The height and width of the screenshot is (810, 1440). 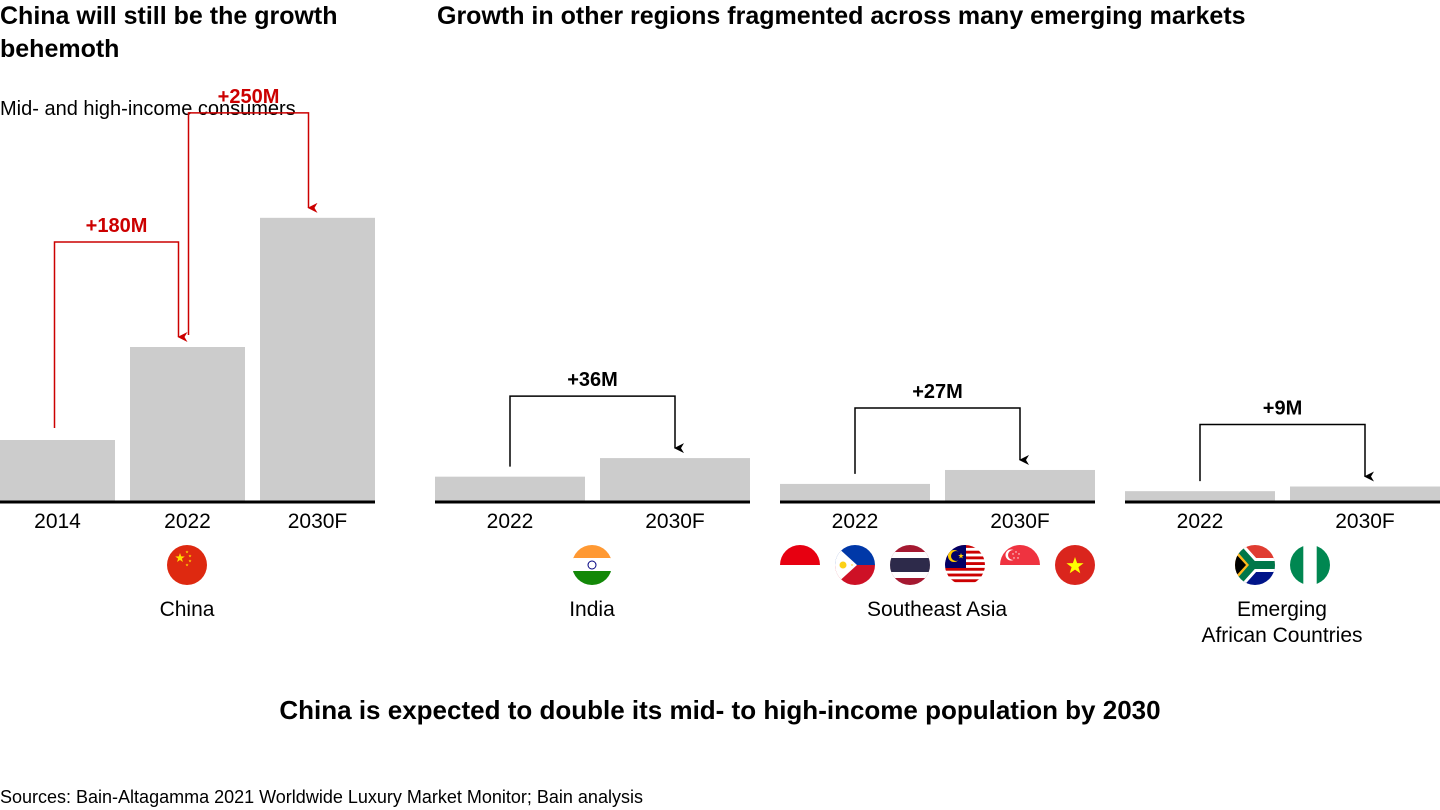 What do you see at coordinates (592, 609) in the screenshot?
I see `region-label: India` at bounding box center [592, 609].